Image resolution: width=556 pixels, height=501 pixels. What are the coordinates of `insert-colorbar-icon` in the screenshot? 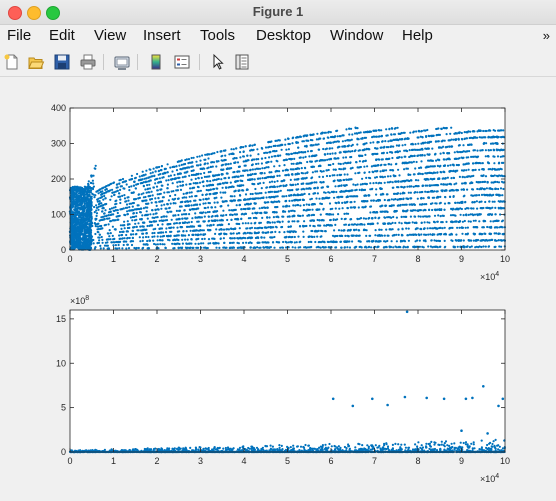 It's located at (156, 62).